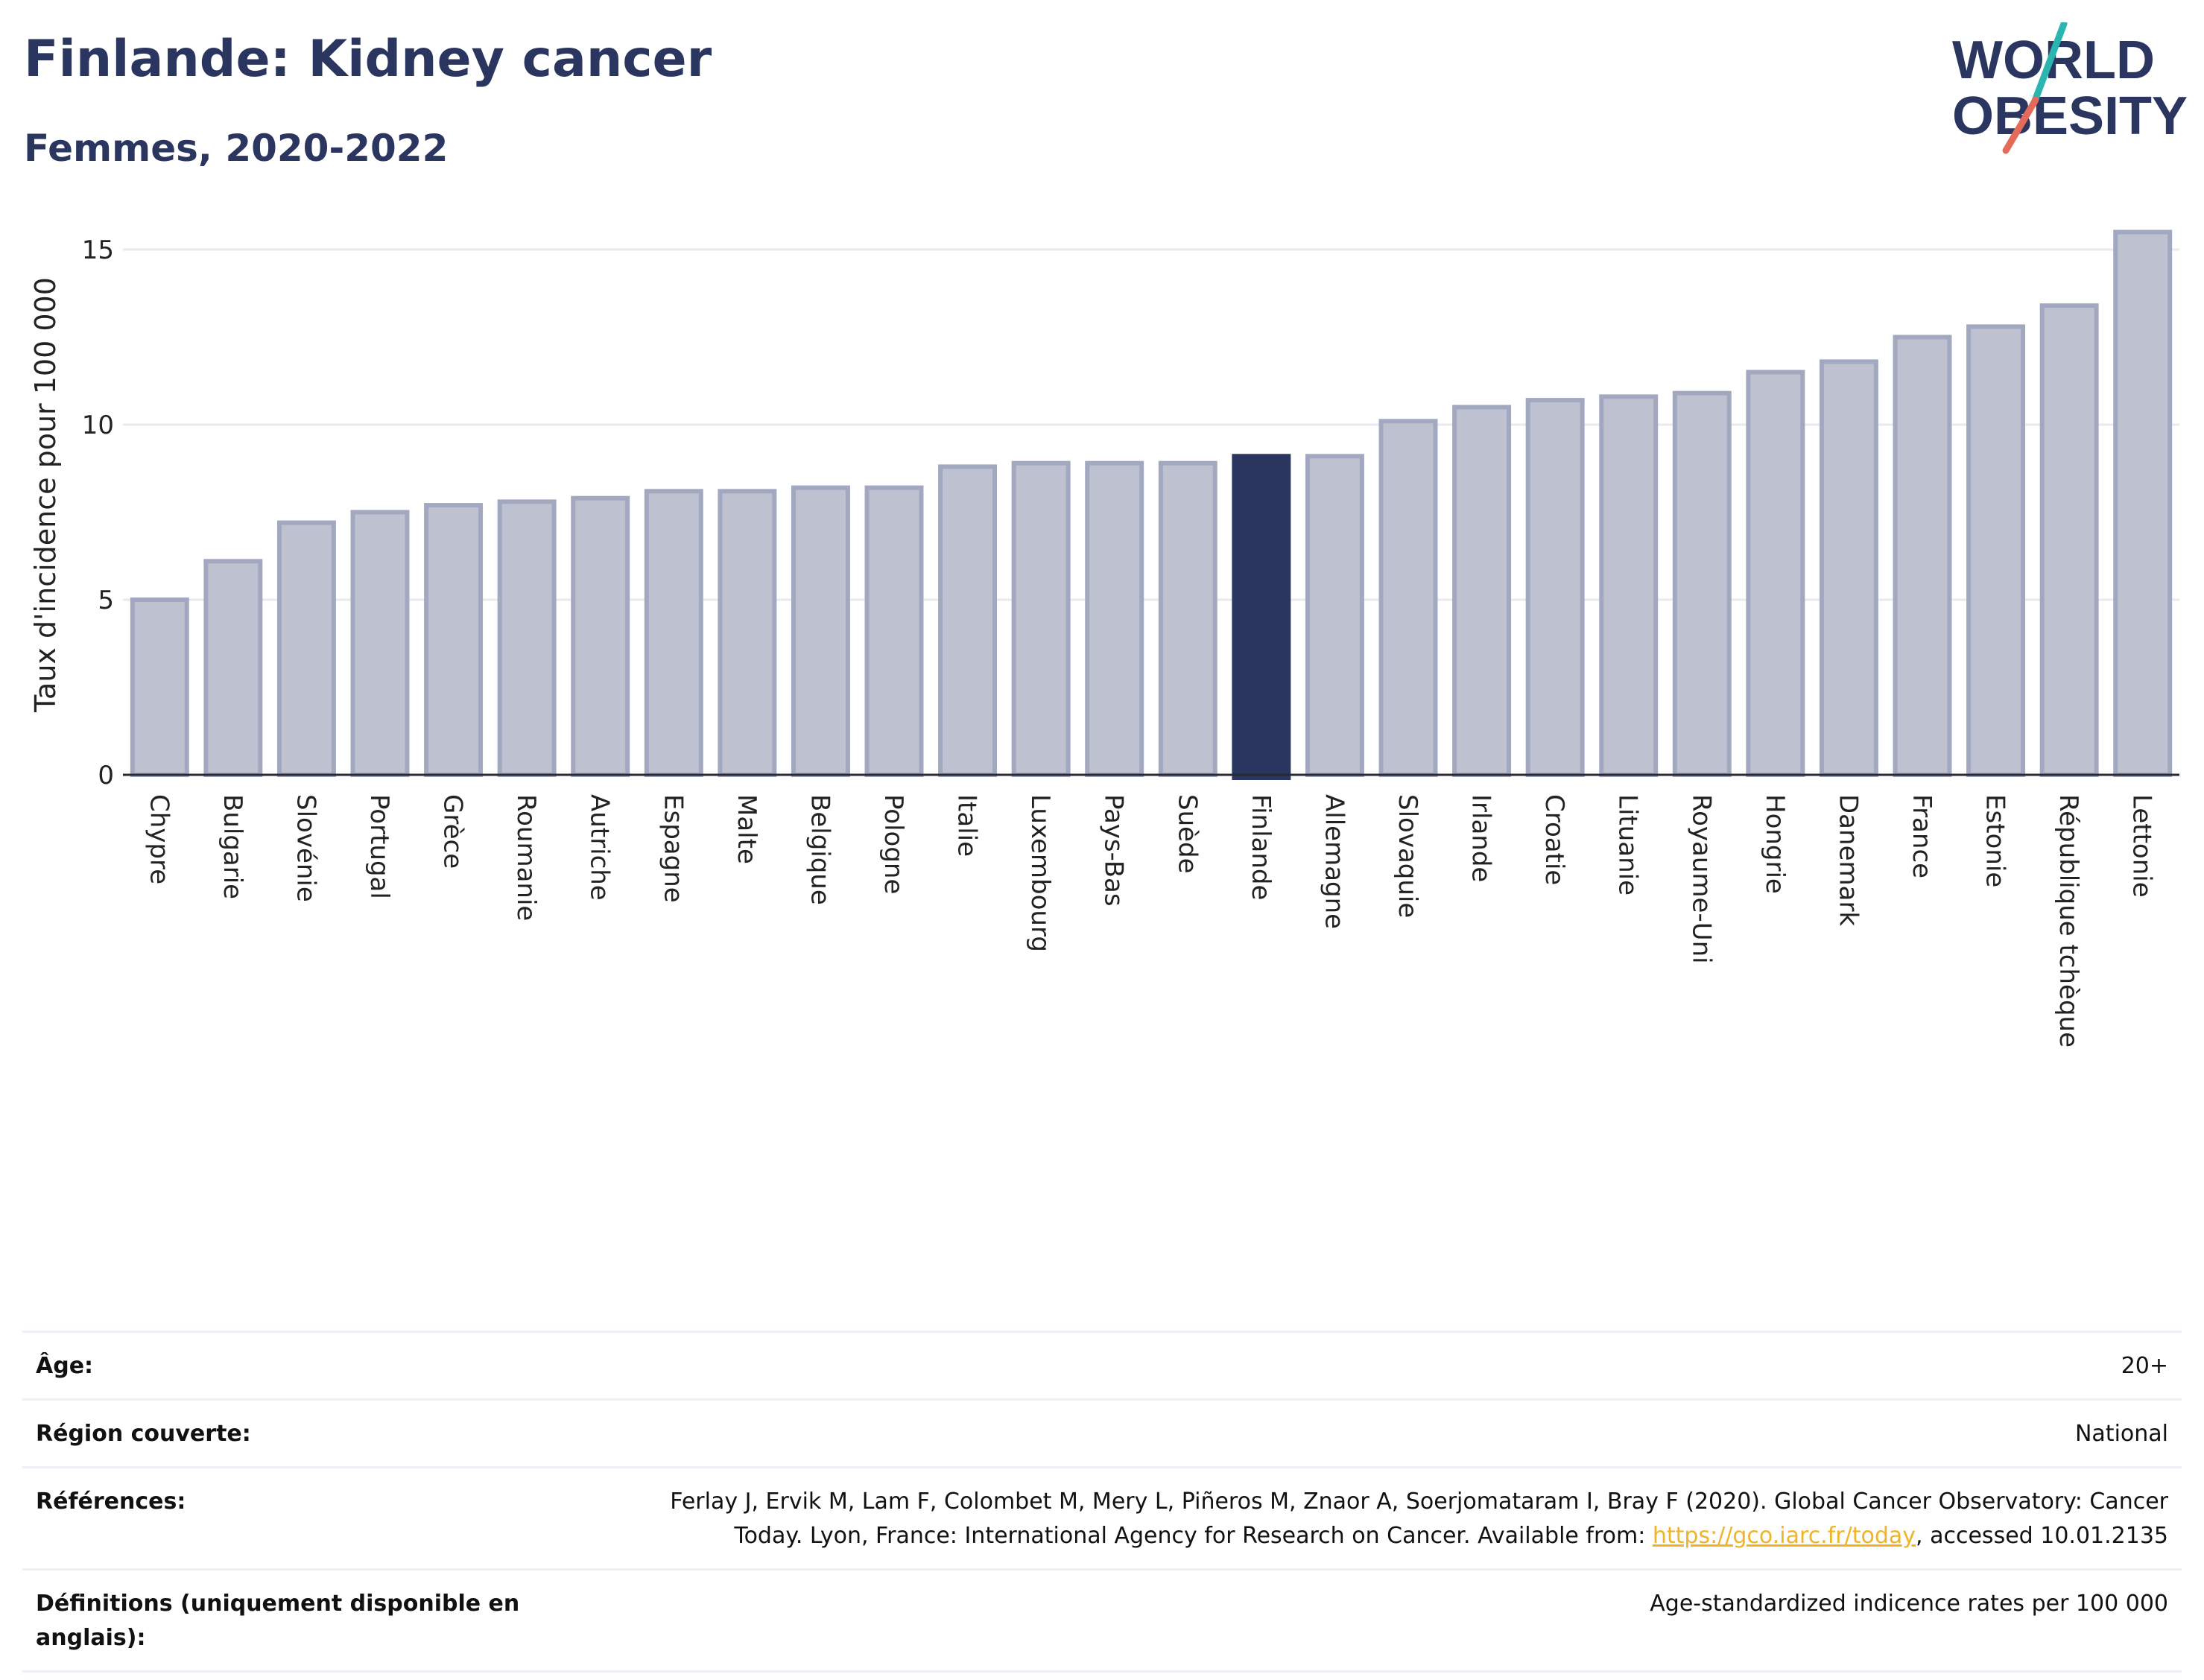  What do you see at coordinates (746, 829) in the screenshot?
I see `x-tick-label: Malte` at bounding box center [746, 829].